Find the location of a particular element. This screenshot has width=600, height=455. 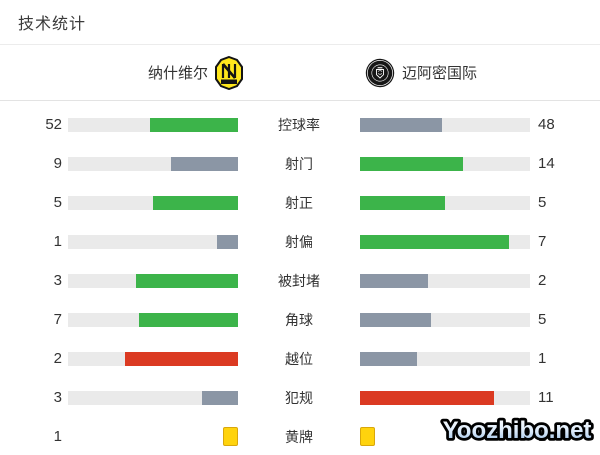

stat-label: 角球 is located at coordinates (299, 319).